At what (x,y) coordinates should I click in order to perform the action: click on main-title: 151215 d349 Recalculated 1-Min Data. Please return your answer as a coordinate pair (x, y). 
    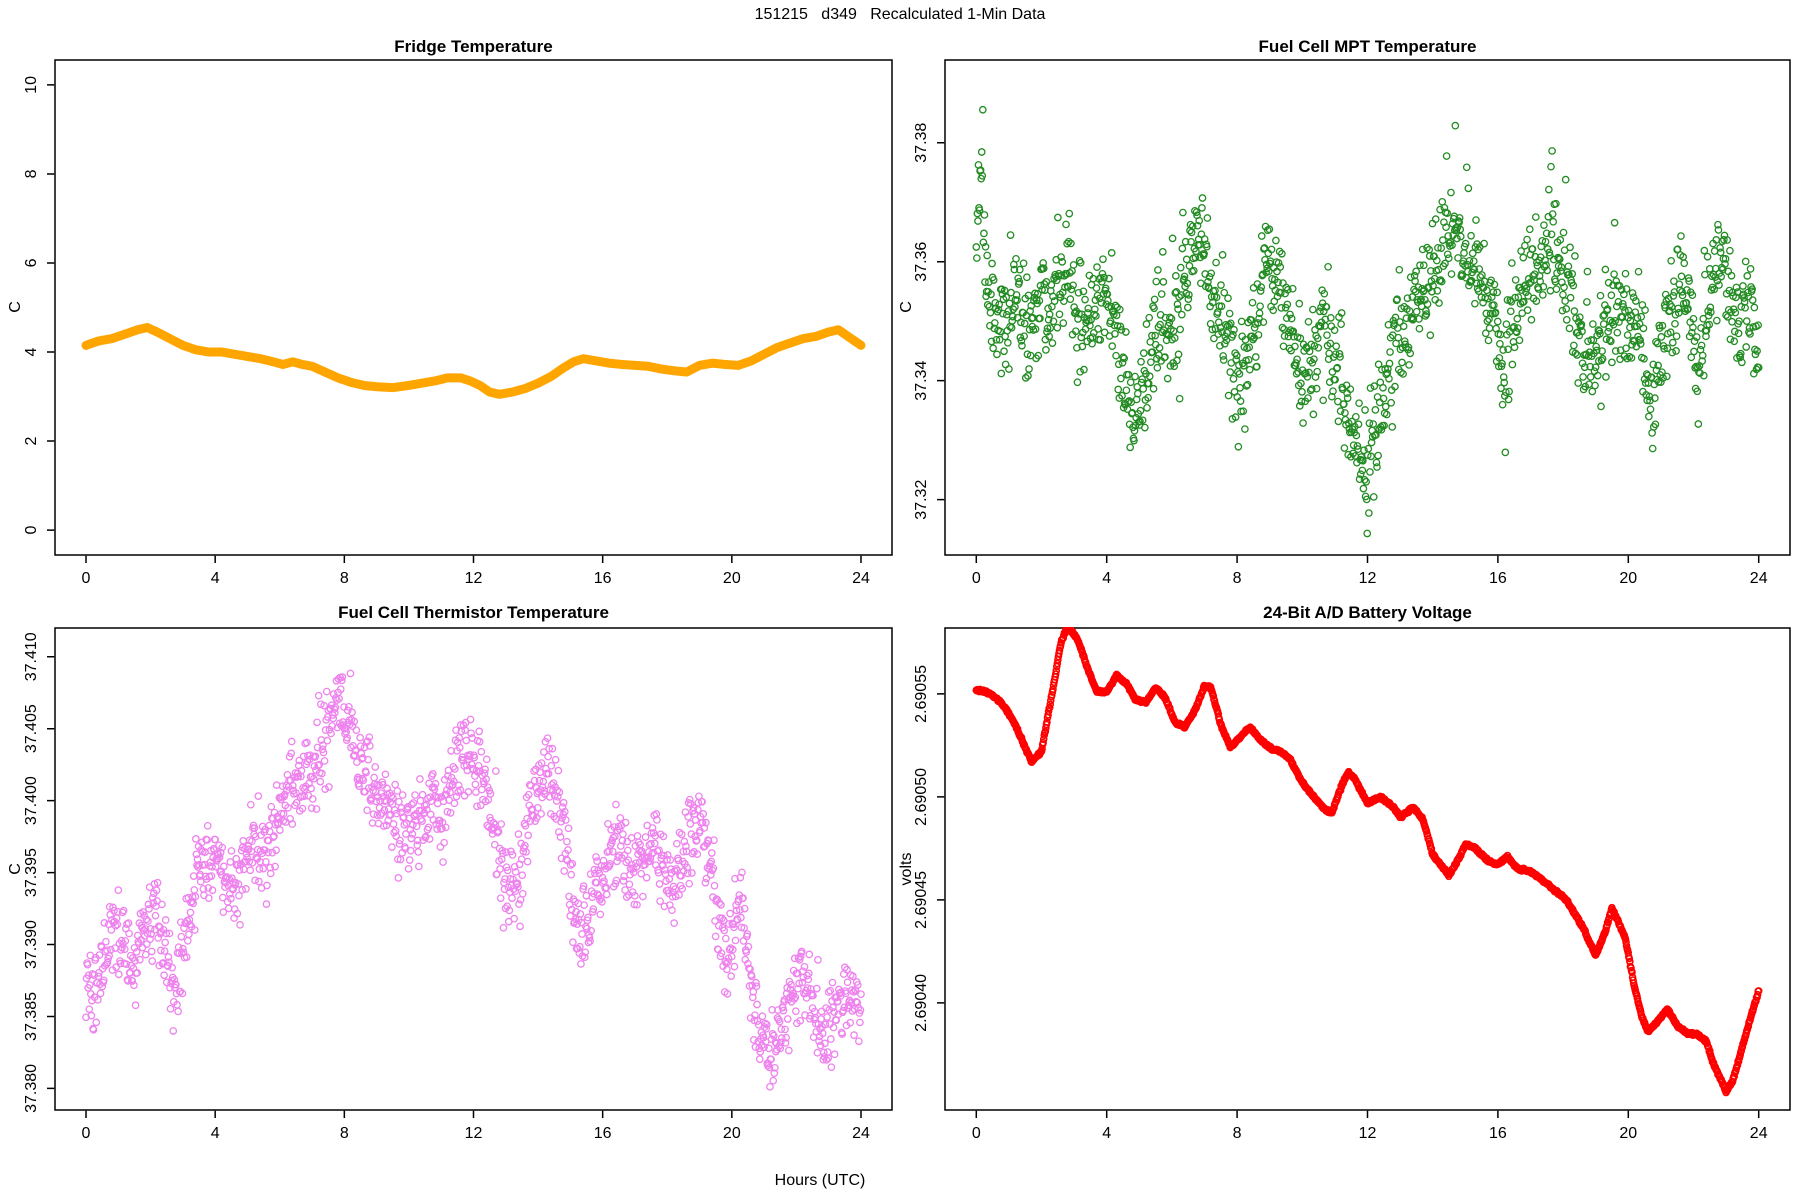
    Looking at the image, I should click on (900, 14).